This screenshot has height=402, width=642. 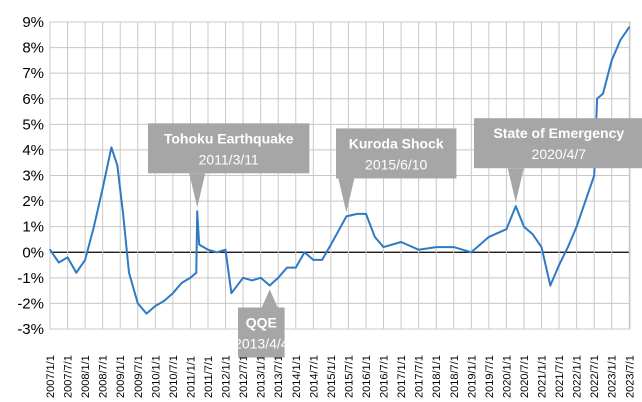 I want to click on callout-title: Tohoku Earthquake, so click(x=229, y=138).